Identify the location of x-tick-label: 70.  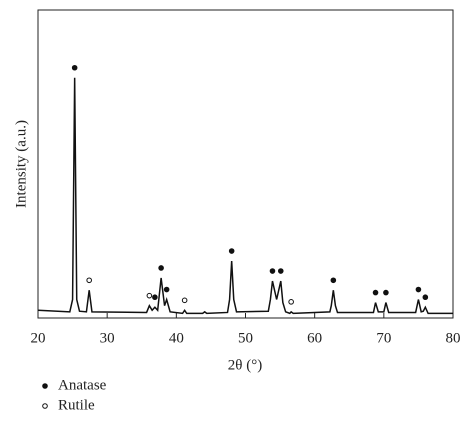
(383, 338).